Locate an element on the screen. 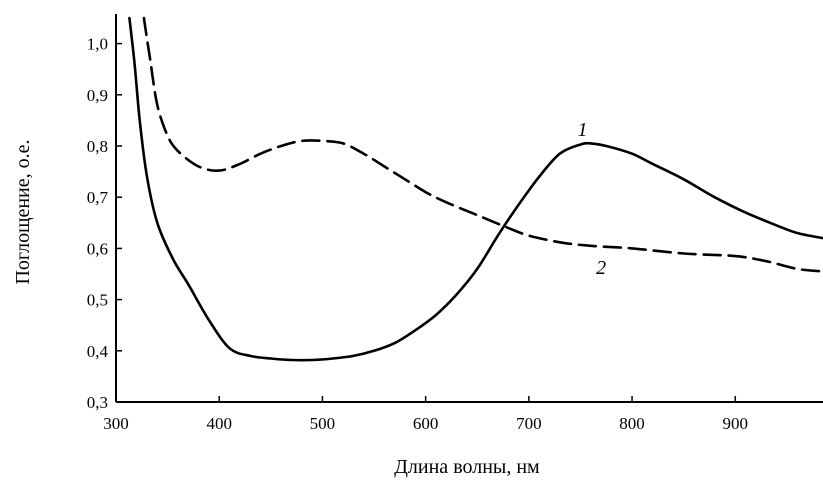  x-axis-title: Длина волны, нм is located at coordinates (467, 467).